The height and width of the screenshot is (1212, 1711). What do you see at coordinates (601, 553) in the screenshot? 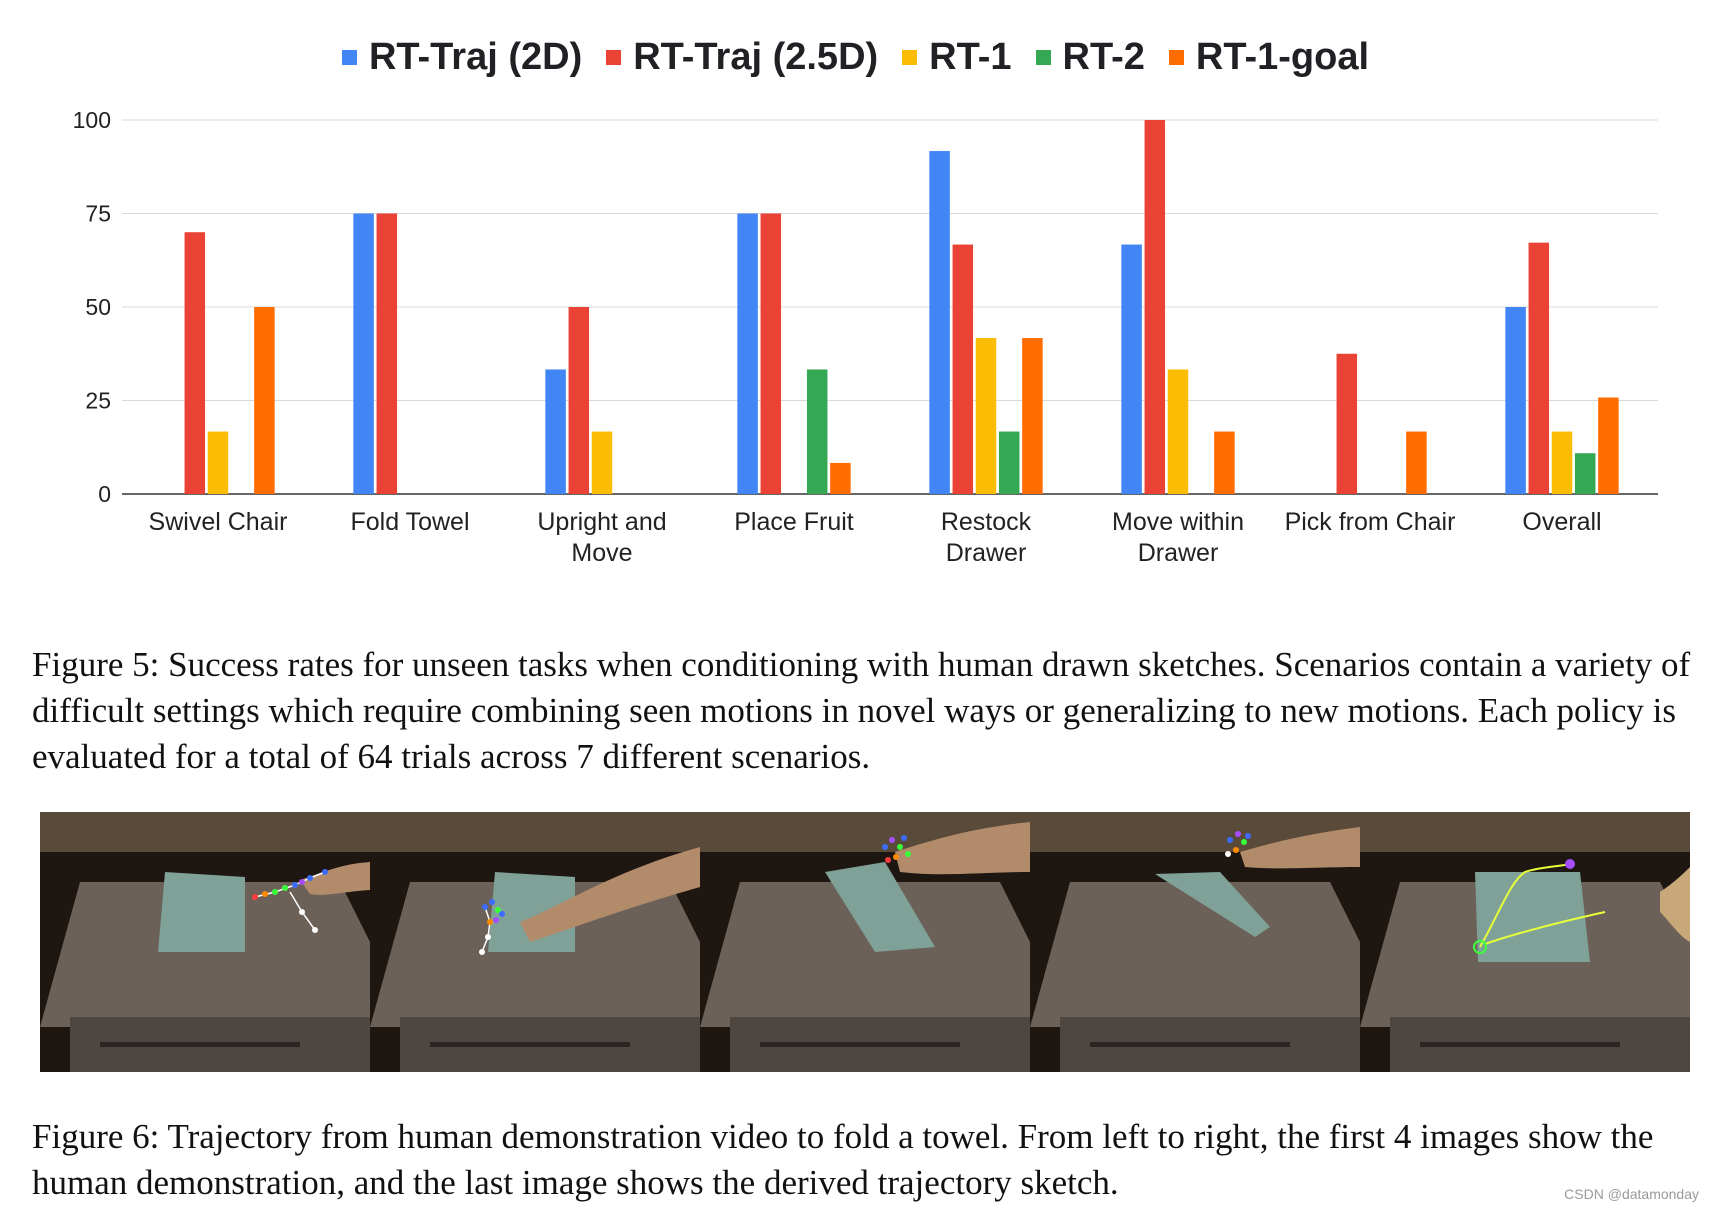
I see `x-category-label: Move` at bounding box center [601, 553].